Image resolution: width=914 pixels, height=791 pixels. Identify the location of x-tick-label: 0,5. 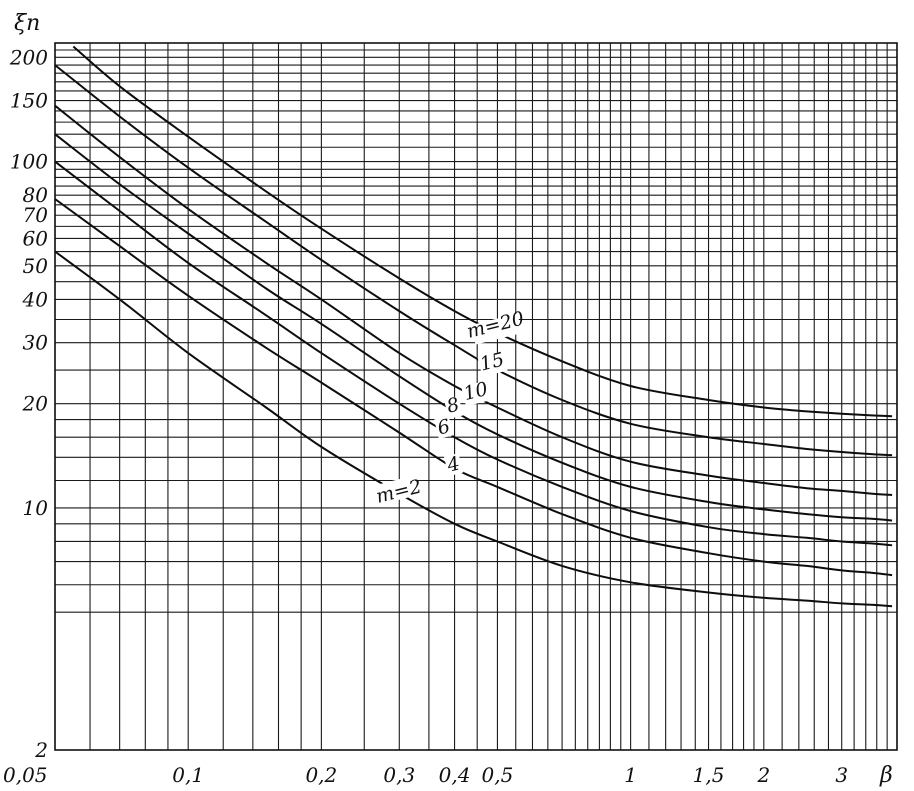
(498, 775).